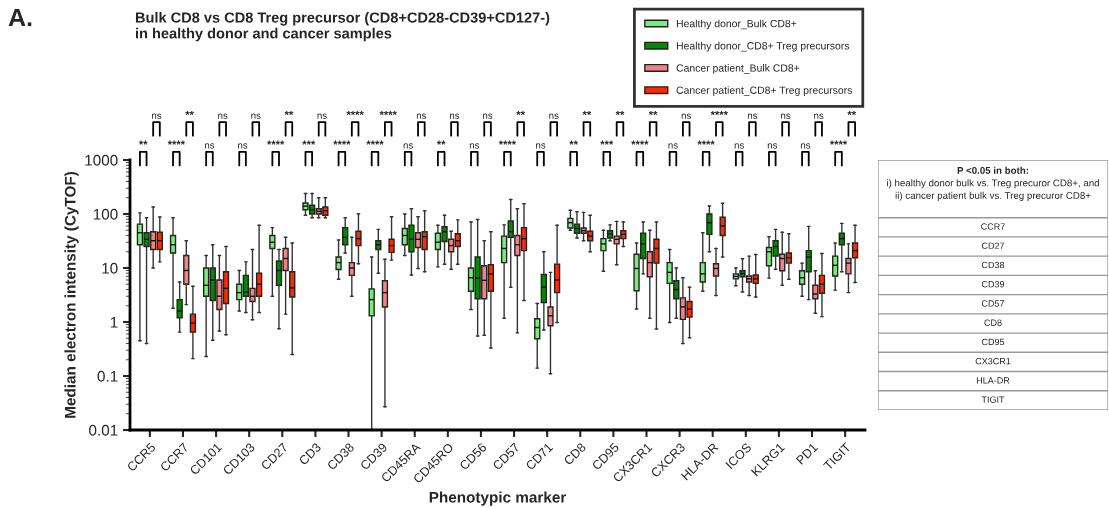  I want to click on y-tick-label: 0.01, so click(103, 430).